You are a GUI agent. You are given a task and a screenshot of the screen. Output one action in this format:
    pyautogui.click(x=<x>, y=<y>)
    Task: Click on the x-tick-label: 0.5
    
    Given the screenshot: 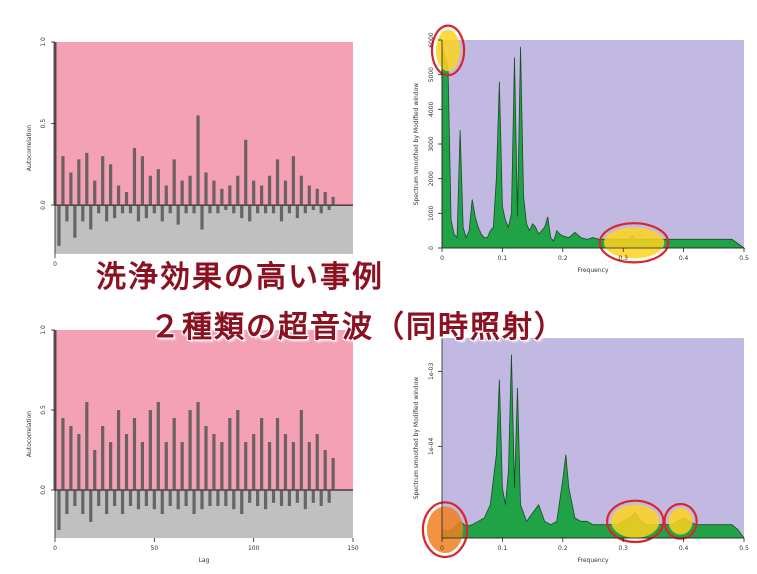 What is the action you would take?
    pyautogui.click(x=744, y=548)
    